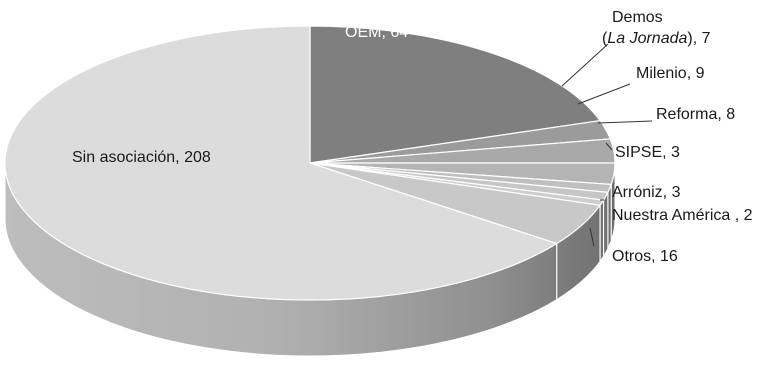 This screenshot has height=368, width=775. What do you see at coordinates (656, 38) in the screenshot?
I see `slice-label-demos-la-jornada--line2: (La Jornada), 7` at bounding box center [656, 38].